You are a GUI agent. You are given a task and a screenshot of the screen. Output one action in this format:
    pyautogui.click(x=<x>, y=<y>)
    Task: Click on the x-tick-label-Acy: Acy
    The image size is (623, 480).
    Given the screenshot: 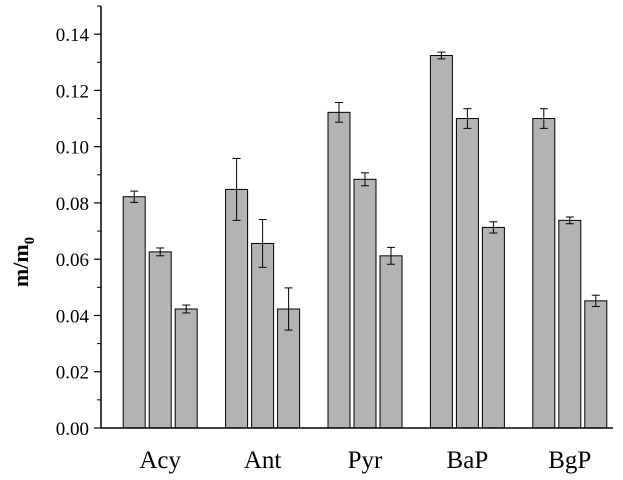 What is the action you would take?
    pyautogui.click(x=160, y=460)
    